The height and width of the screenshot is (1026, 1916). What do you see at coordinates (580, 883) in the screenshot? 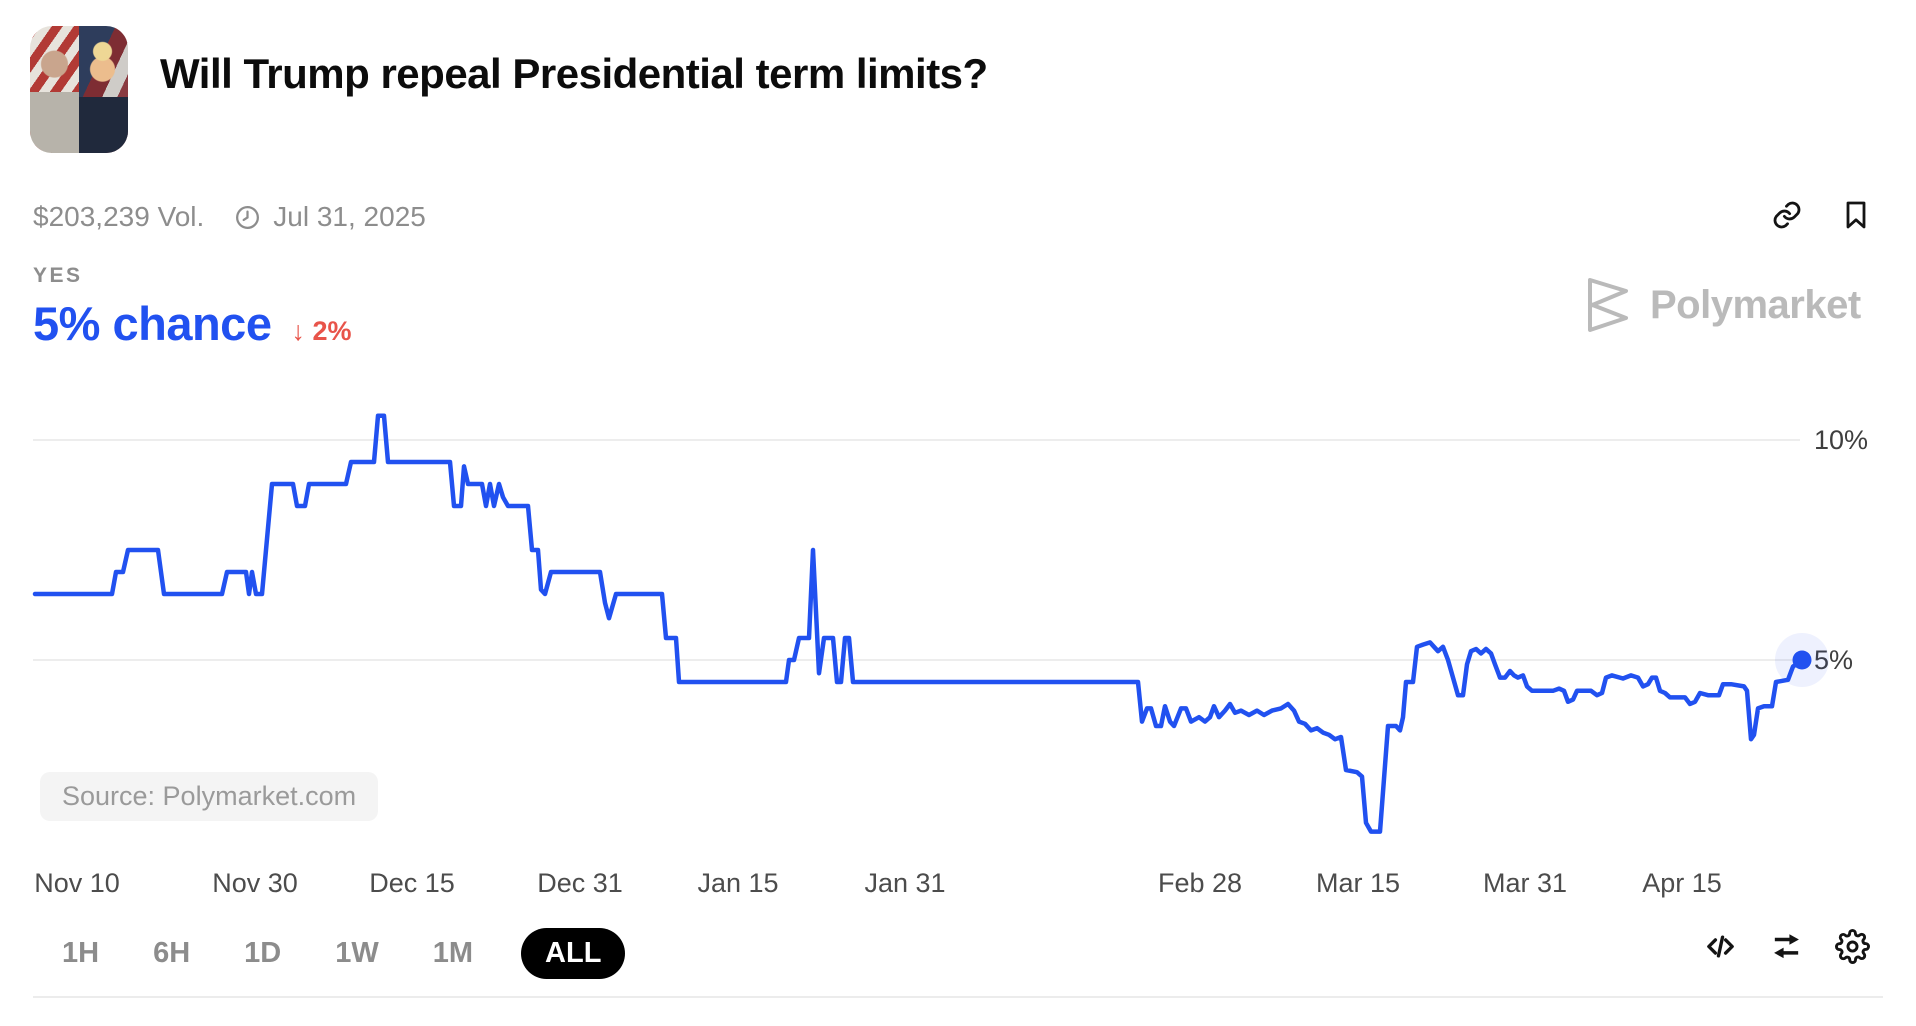
I see `x-axis-tick-label: Dec 31` at bounding box center [580, 883].